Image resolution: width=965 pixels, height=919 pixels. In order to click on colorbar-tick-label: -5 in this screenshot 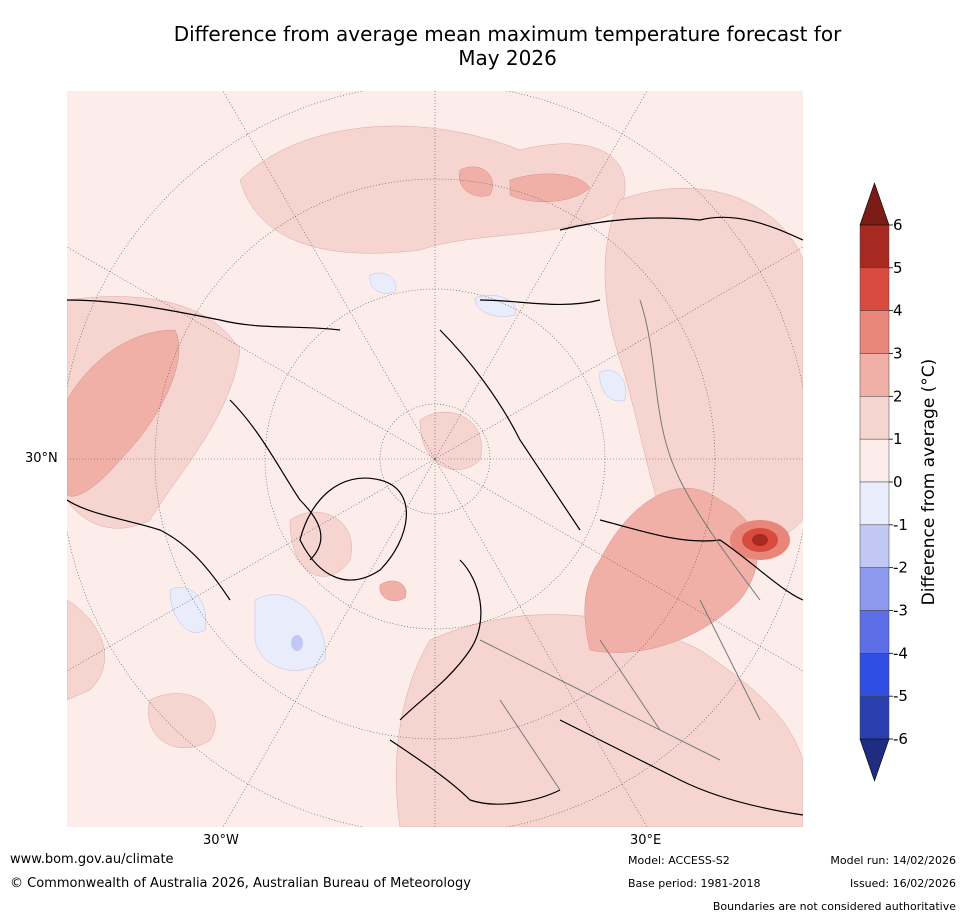, I will do `click(900, 696)`.